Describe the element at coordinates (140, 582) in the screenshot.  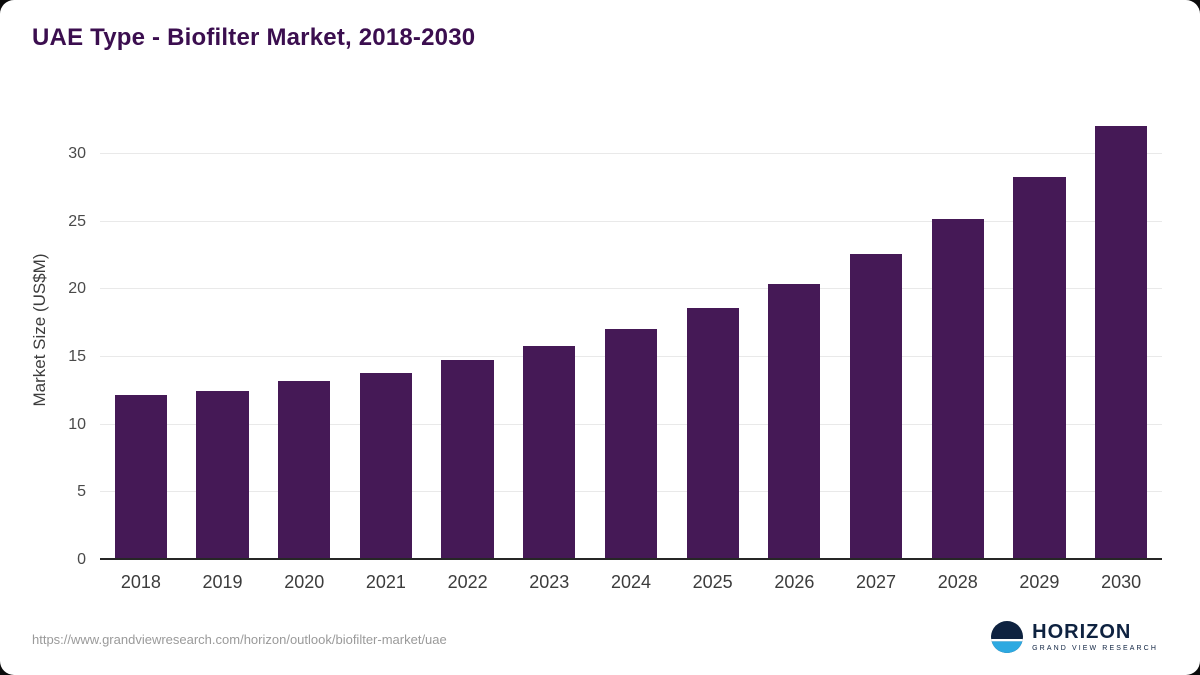
I see `x-tick-label: 2018` at that location.